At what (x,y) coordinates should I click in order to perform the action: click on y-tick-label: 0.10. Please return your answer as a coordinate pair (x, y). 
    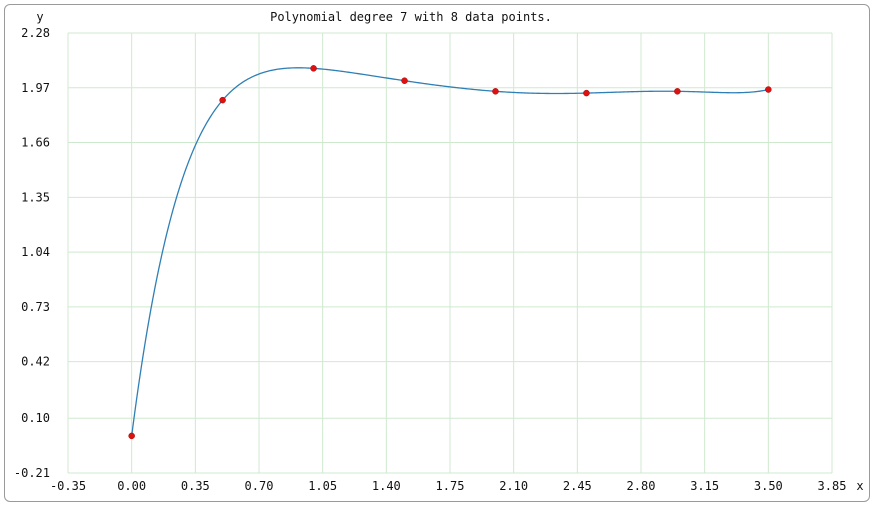
    Looking at the image, I should click on (35, 418).